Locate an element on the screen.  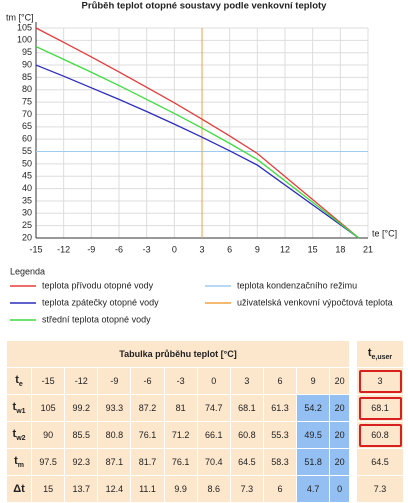
cell: 13.7 is located at coordinates (81, 489).